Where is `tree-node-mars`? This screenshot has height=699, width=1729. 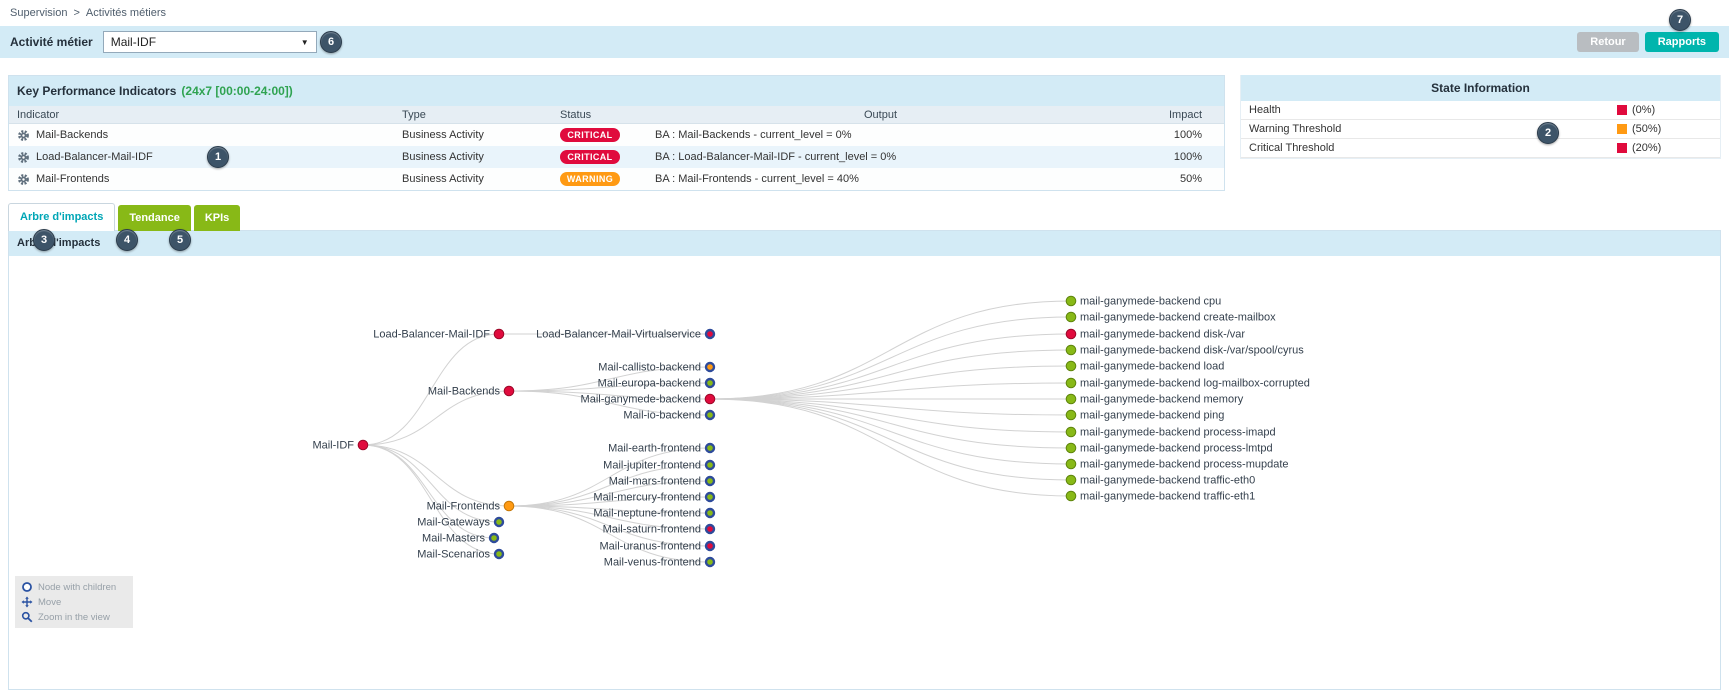 tree-node-mars is located at coordinates (710, 481).